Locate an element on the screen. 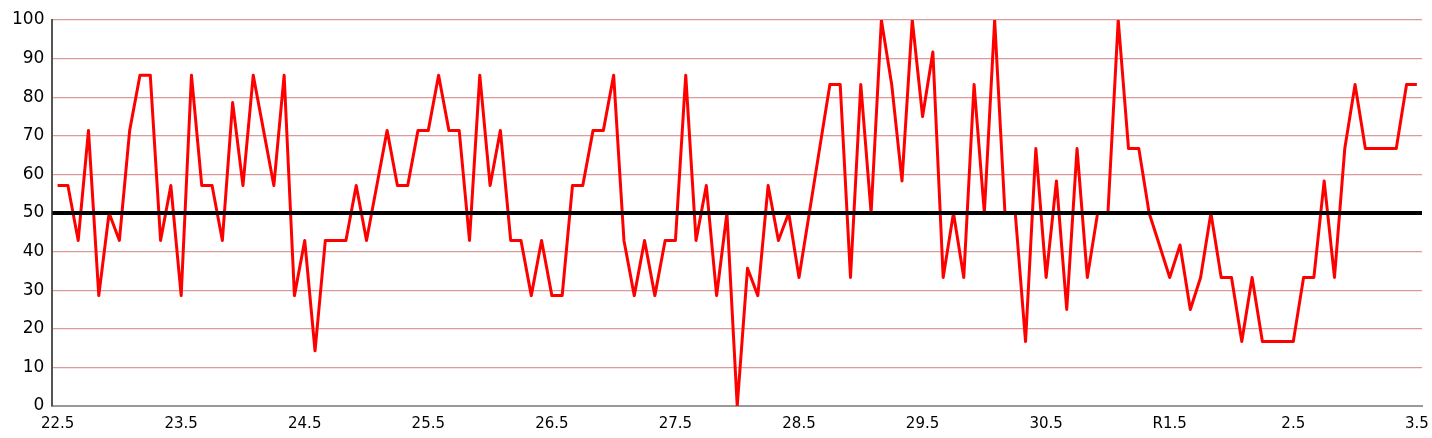  y-tick-label: 90 is located at coordinates (33, 57).